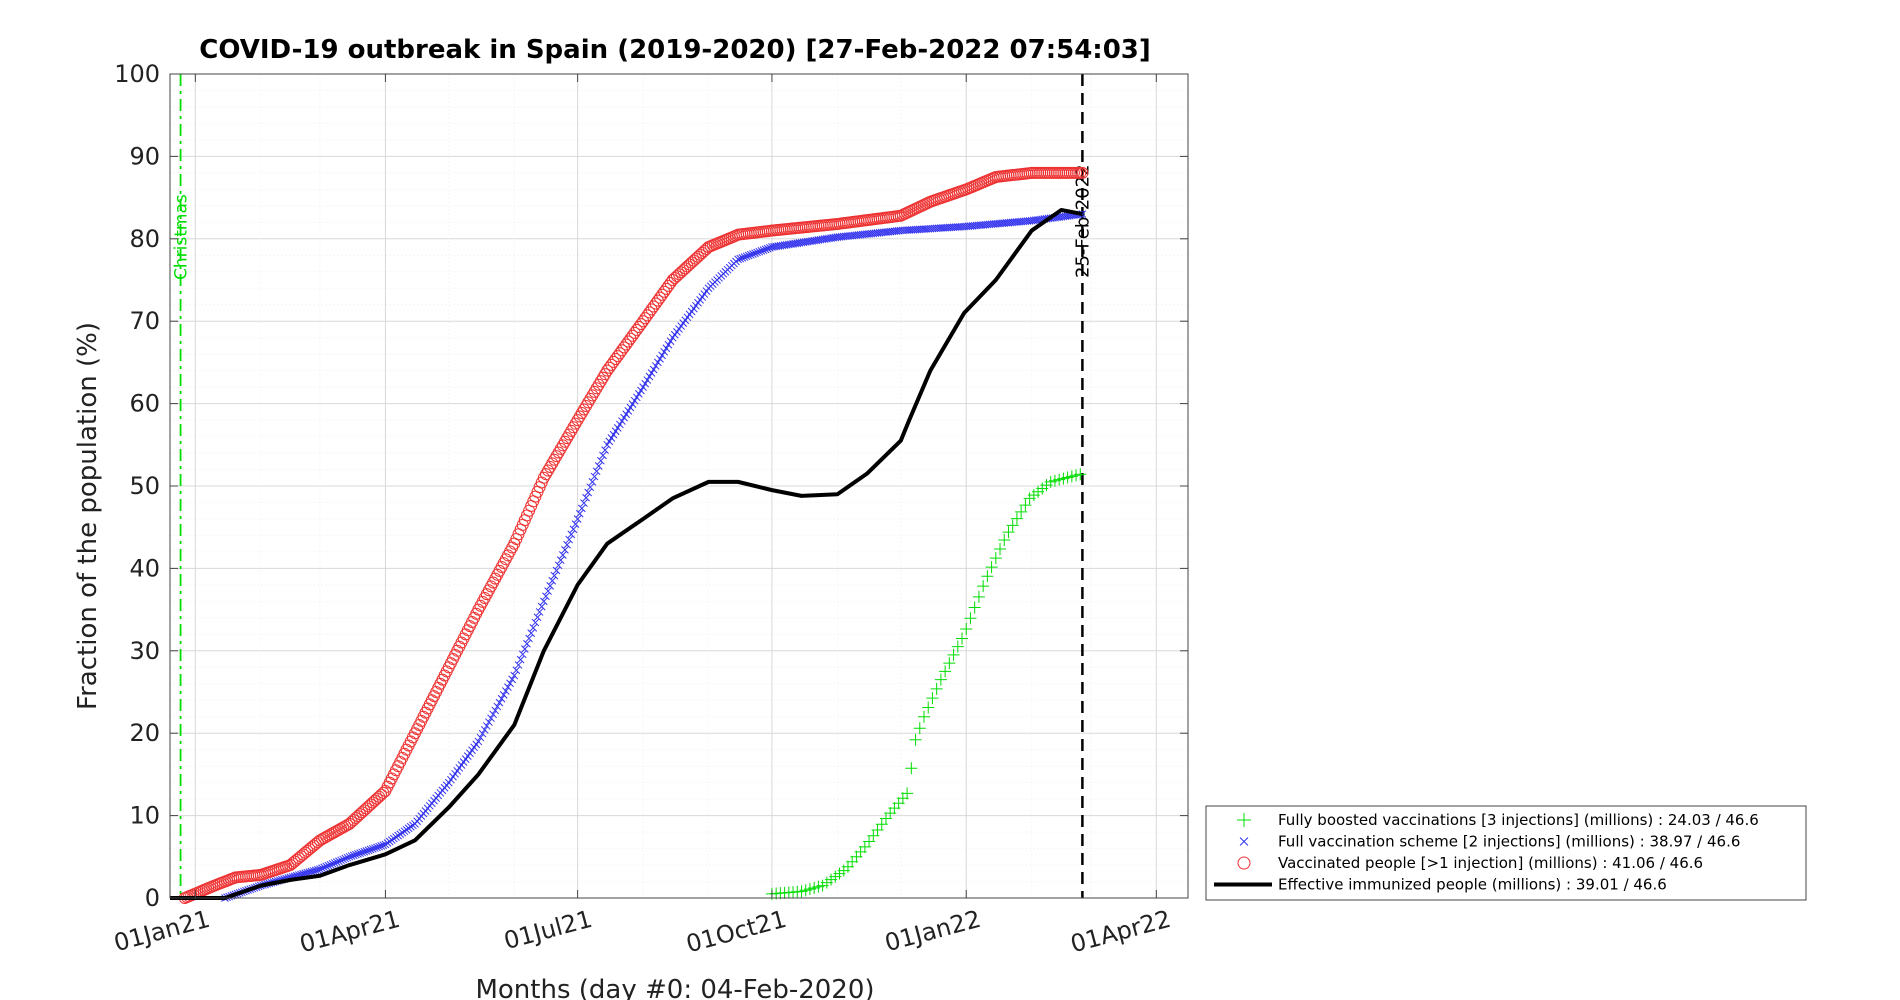  What do you see at coordinates (674, 987) in the screenshot?
I see `x-axis-label: Months (day #0: 04-Feb-2020)` at bounding box center [674, 987].